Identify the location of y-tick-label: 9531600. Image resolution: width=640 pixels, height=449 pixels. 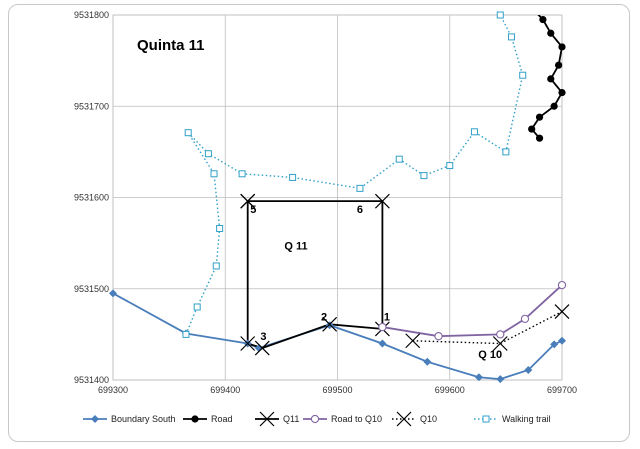
(91, 198).